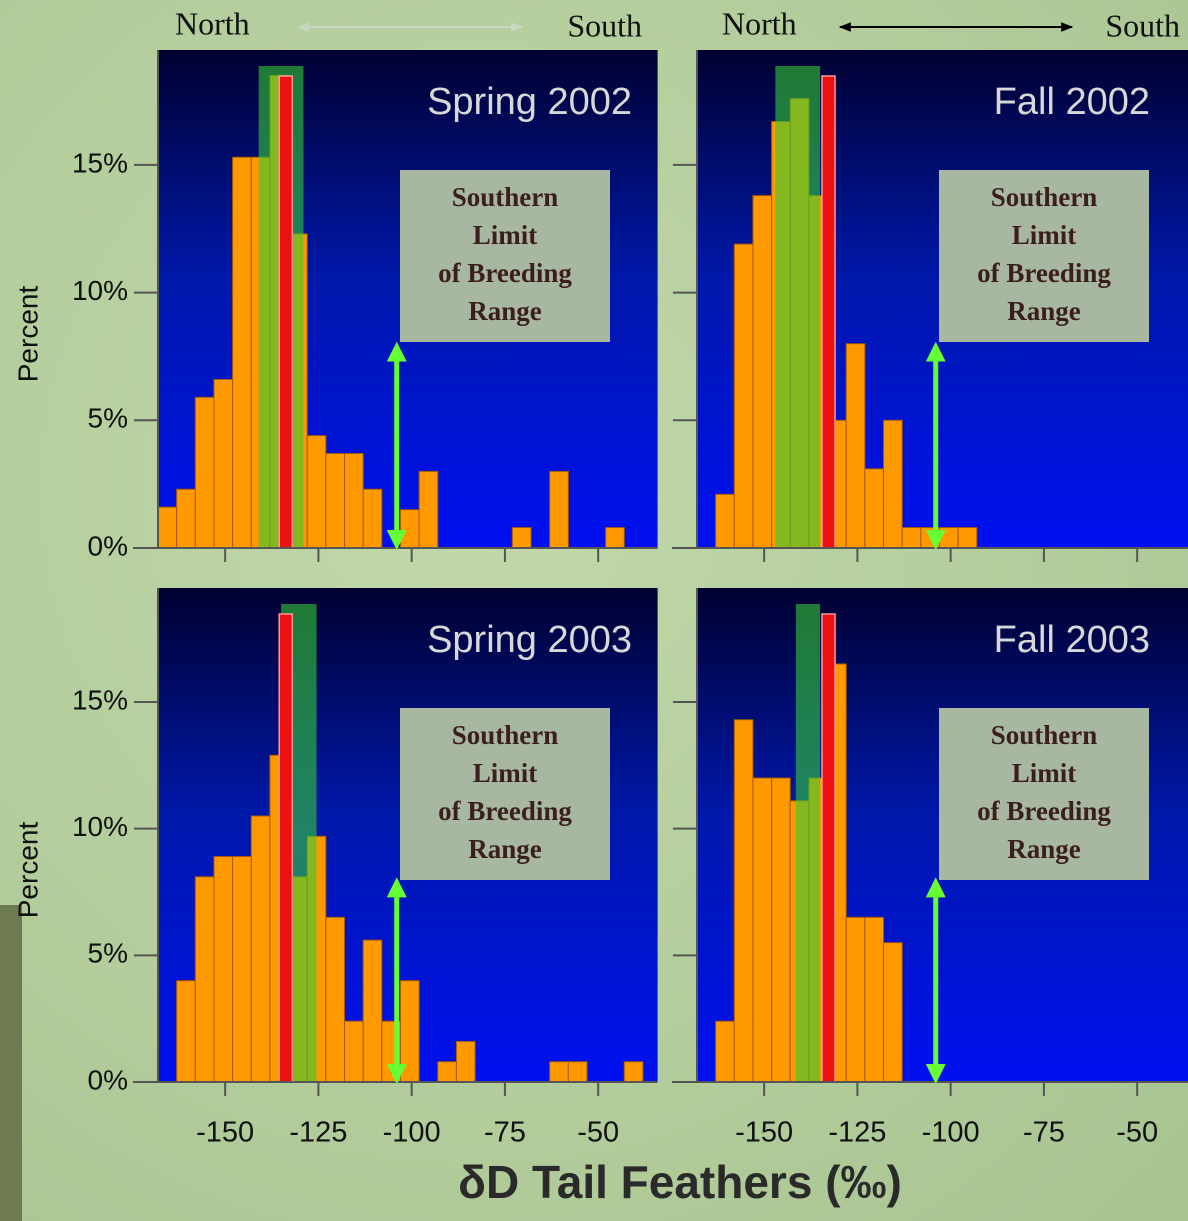 The height and width of the screenshot is (1221, 1188). What do you see at coordinates (1072, 640) in the screenshot?
I see `panel-title: Fall 2003` at bounding box center [1072, 640].